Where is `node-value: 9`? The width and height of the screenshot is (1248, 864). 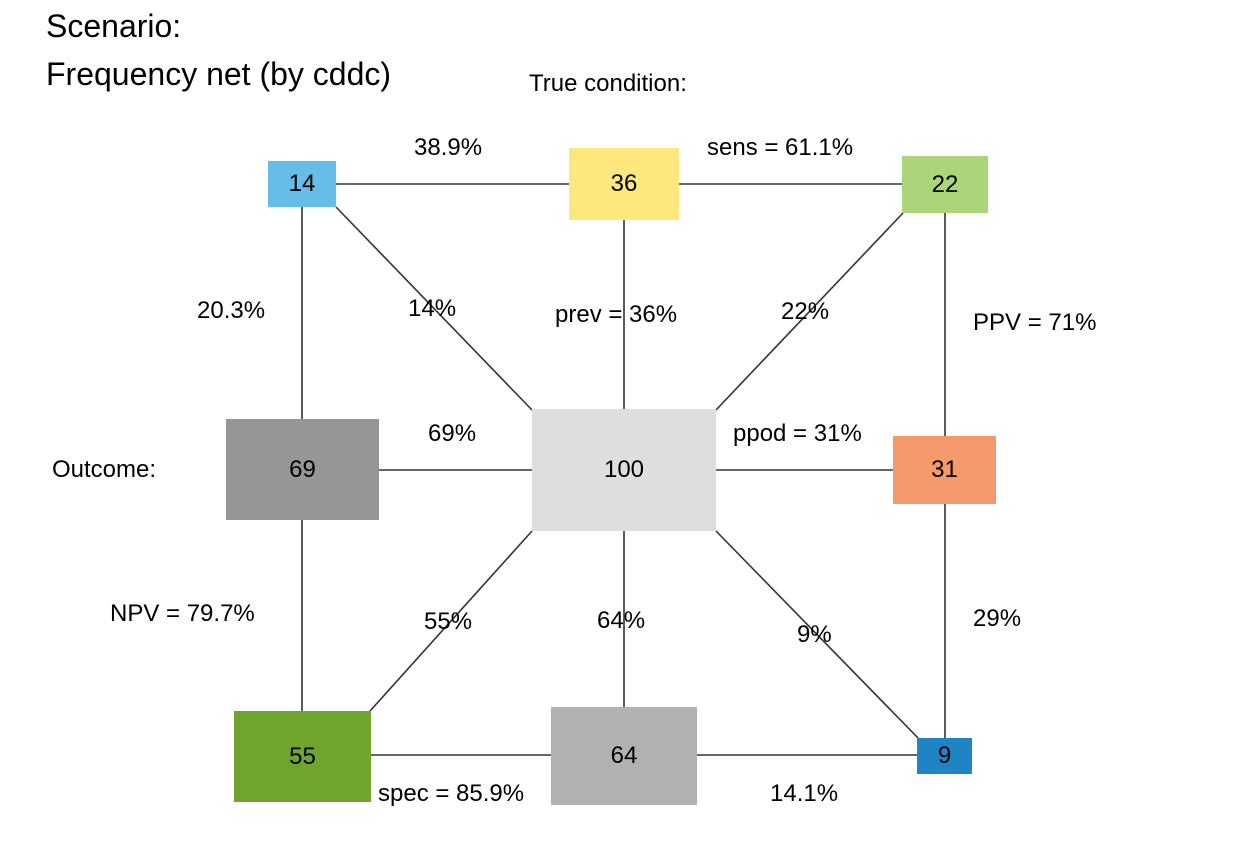
node-value: 9 is located at coordinates (944, 755).